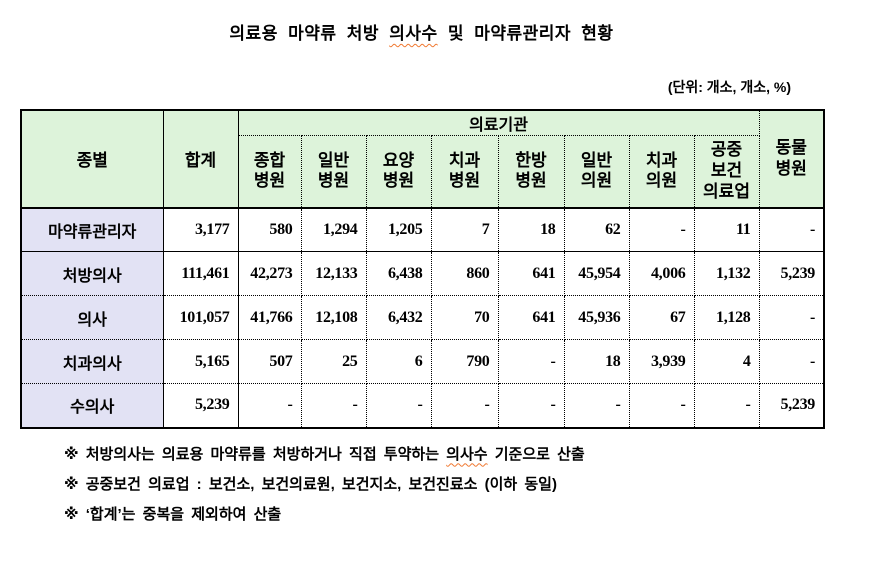  What do you see at coordinates (92, 317) in the screenshot?
I see `row-label: 의사` at bounding box center [92, 317].